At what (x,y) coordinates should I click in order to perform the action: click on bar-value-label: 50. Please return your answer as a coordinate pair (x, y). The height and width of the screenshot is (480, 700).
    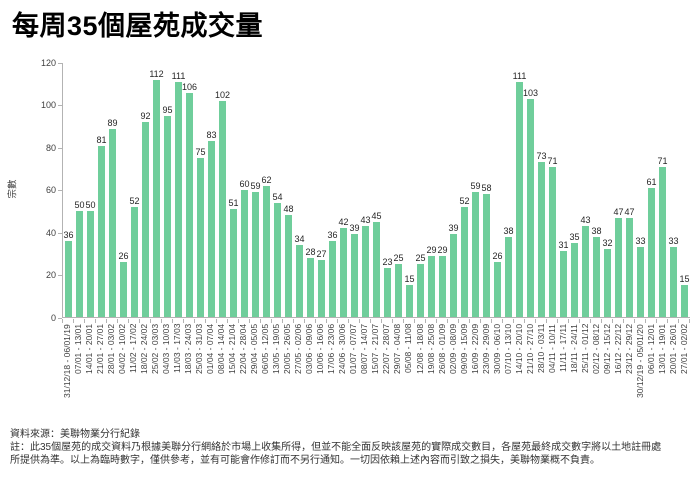
    Looking at the image, I should click on (79, 205).